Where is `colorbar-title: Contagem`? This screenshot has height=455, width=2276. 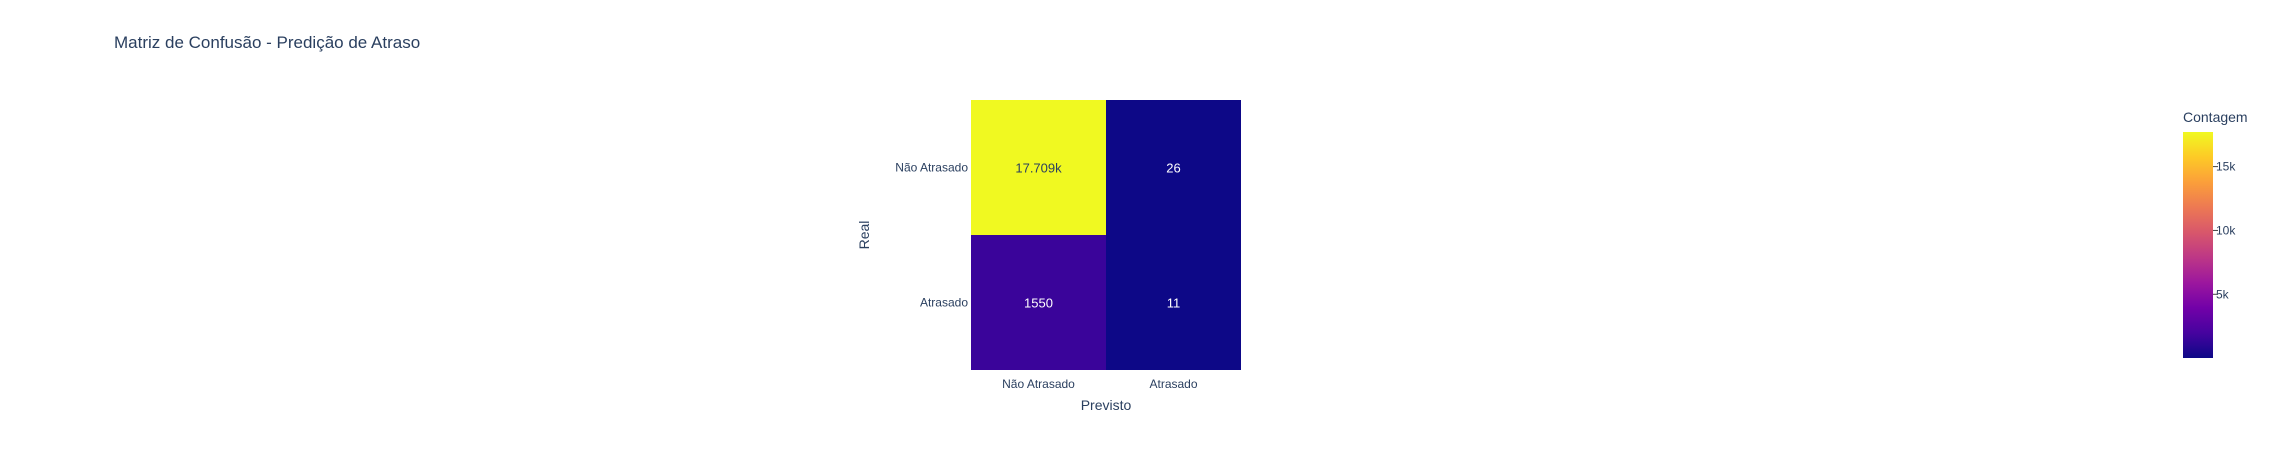
colorbar-title: Contagem is located at coordinates (2215, 117).